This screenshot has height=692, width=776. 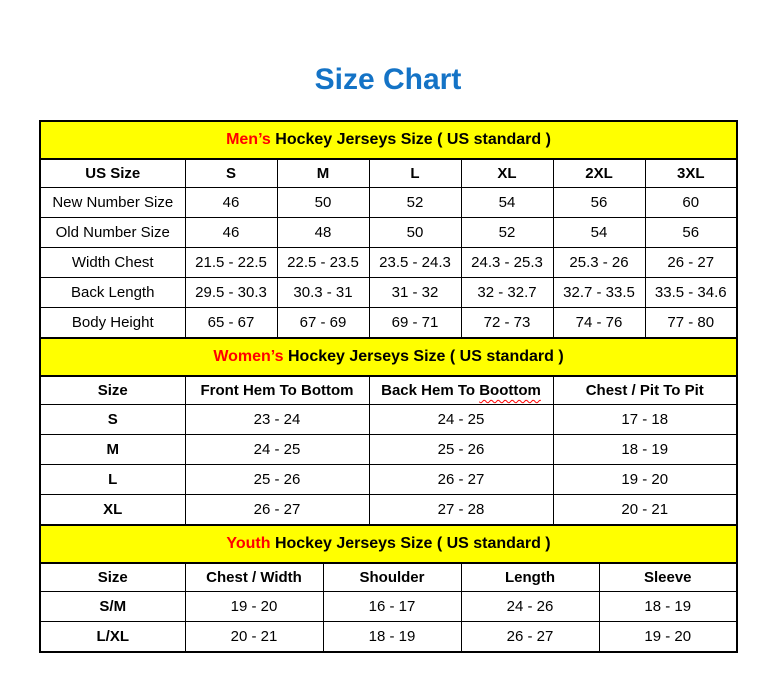 I want to click on row-label: New Number Size, so click(x=112, y=202).